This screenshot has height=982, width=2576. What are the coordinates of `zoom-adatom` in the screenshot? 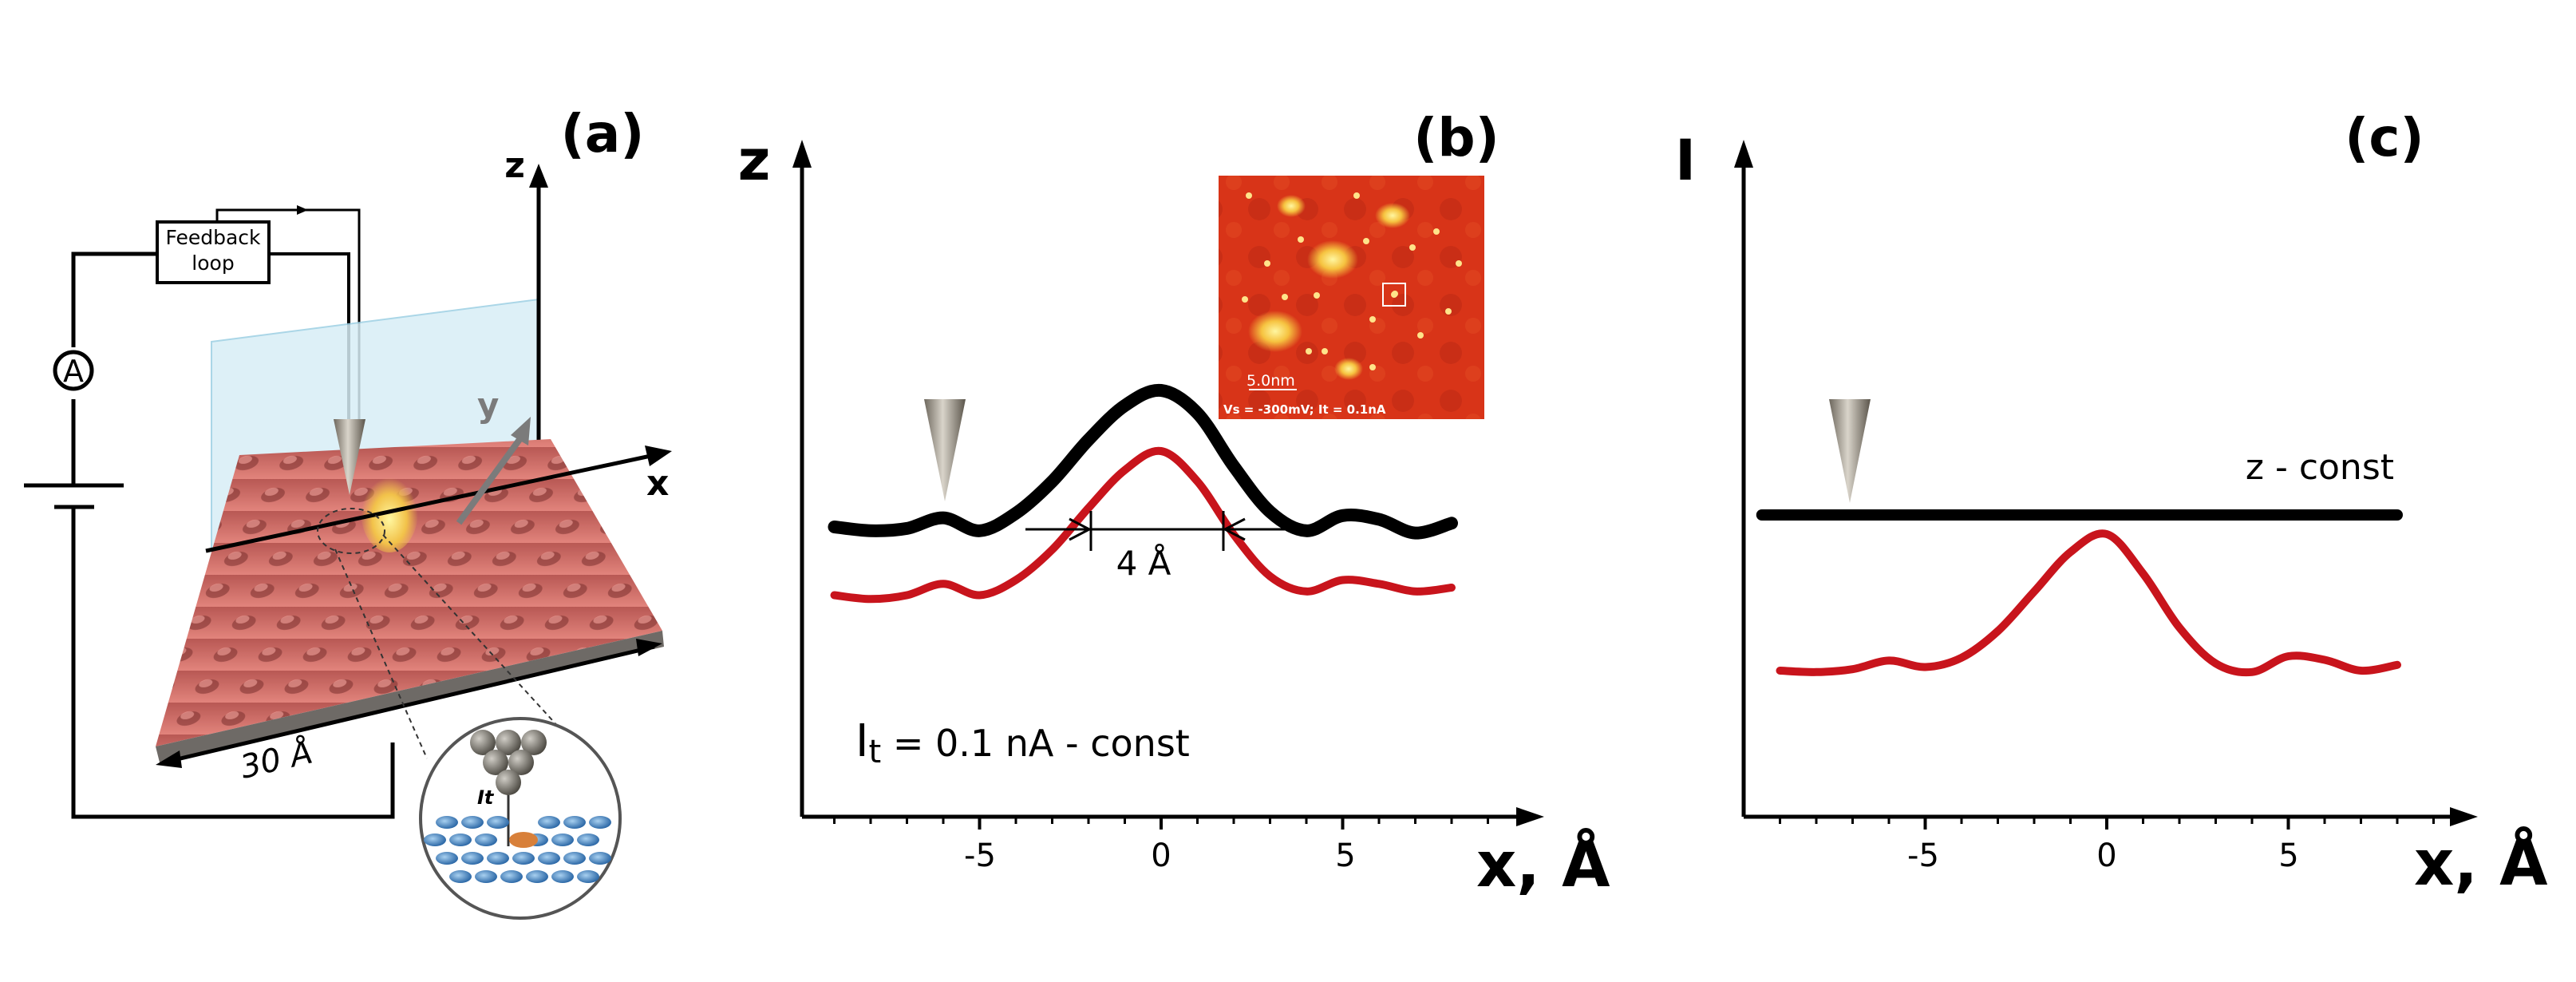 It's located at (523, 840).